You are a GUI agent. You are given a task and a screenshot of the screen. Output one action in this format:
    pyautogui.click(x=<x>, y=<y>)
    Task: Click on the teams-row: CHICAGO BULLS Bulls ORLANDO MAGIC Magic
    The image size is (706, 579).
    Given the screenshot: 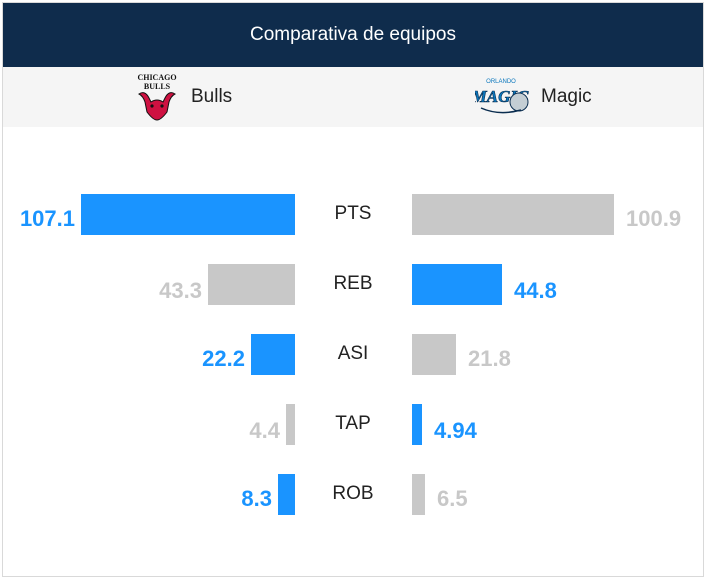 What is the action you would take?
    pyautogui.click(x=353, y=97)
    